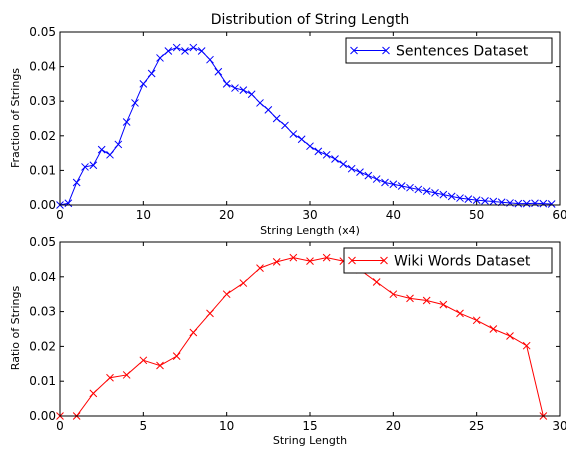 This screenshot has width=566, height=450. What do you see at coordinates (309, 215) in the screenshot?
I see `x-tick-label: 30` at bounding box center [309, 215].